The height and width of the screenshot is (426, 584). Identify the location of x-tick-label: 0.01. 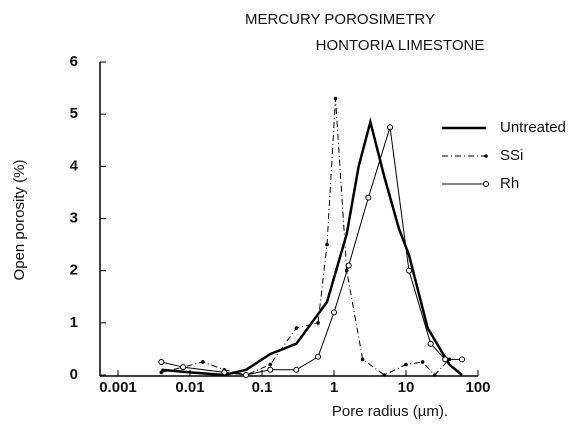
(189, 387).